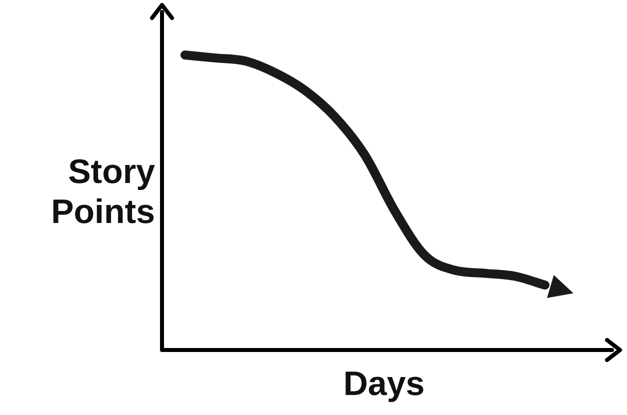 This screenshot has height=415, width=627. I want to click on y-axis-title: Story Points, so click(102, 192).